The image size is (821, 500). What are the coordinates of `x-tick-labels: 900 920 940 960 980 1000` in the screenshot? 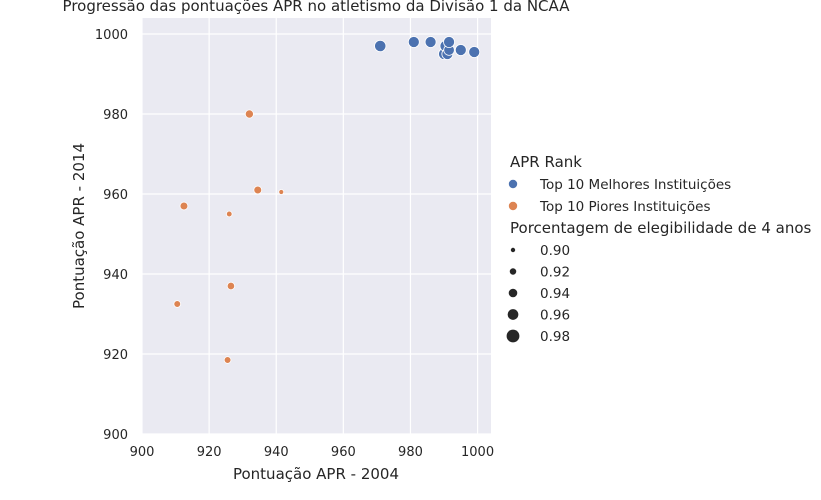 It's located at (312, 452).